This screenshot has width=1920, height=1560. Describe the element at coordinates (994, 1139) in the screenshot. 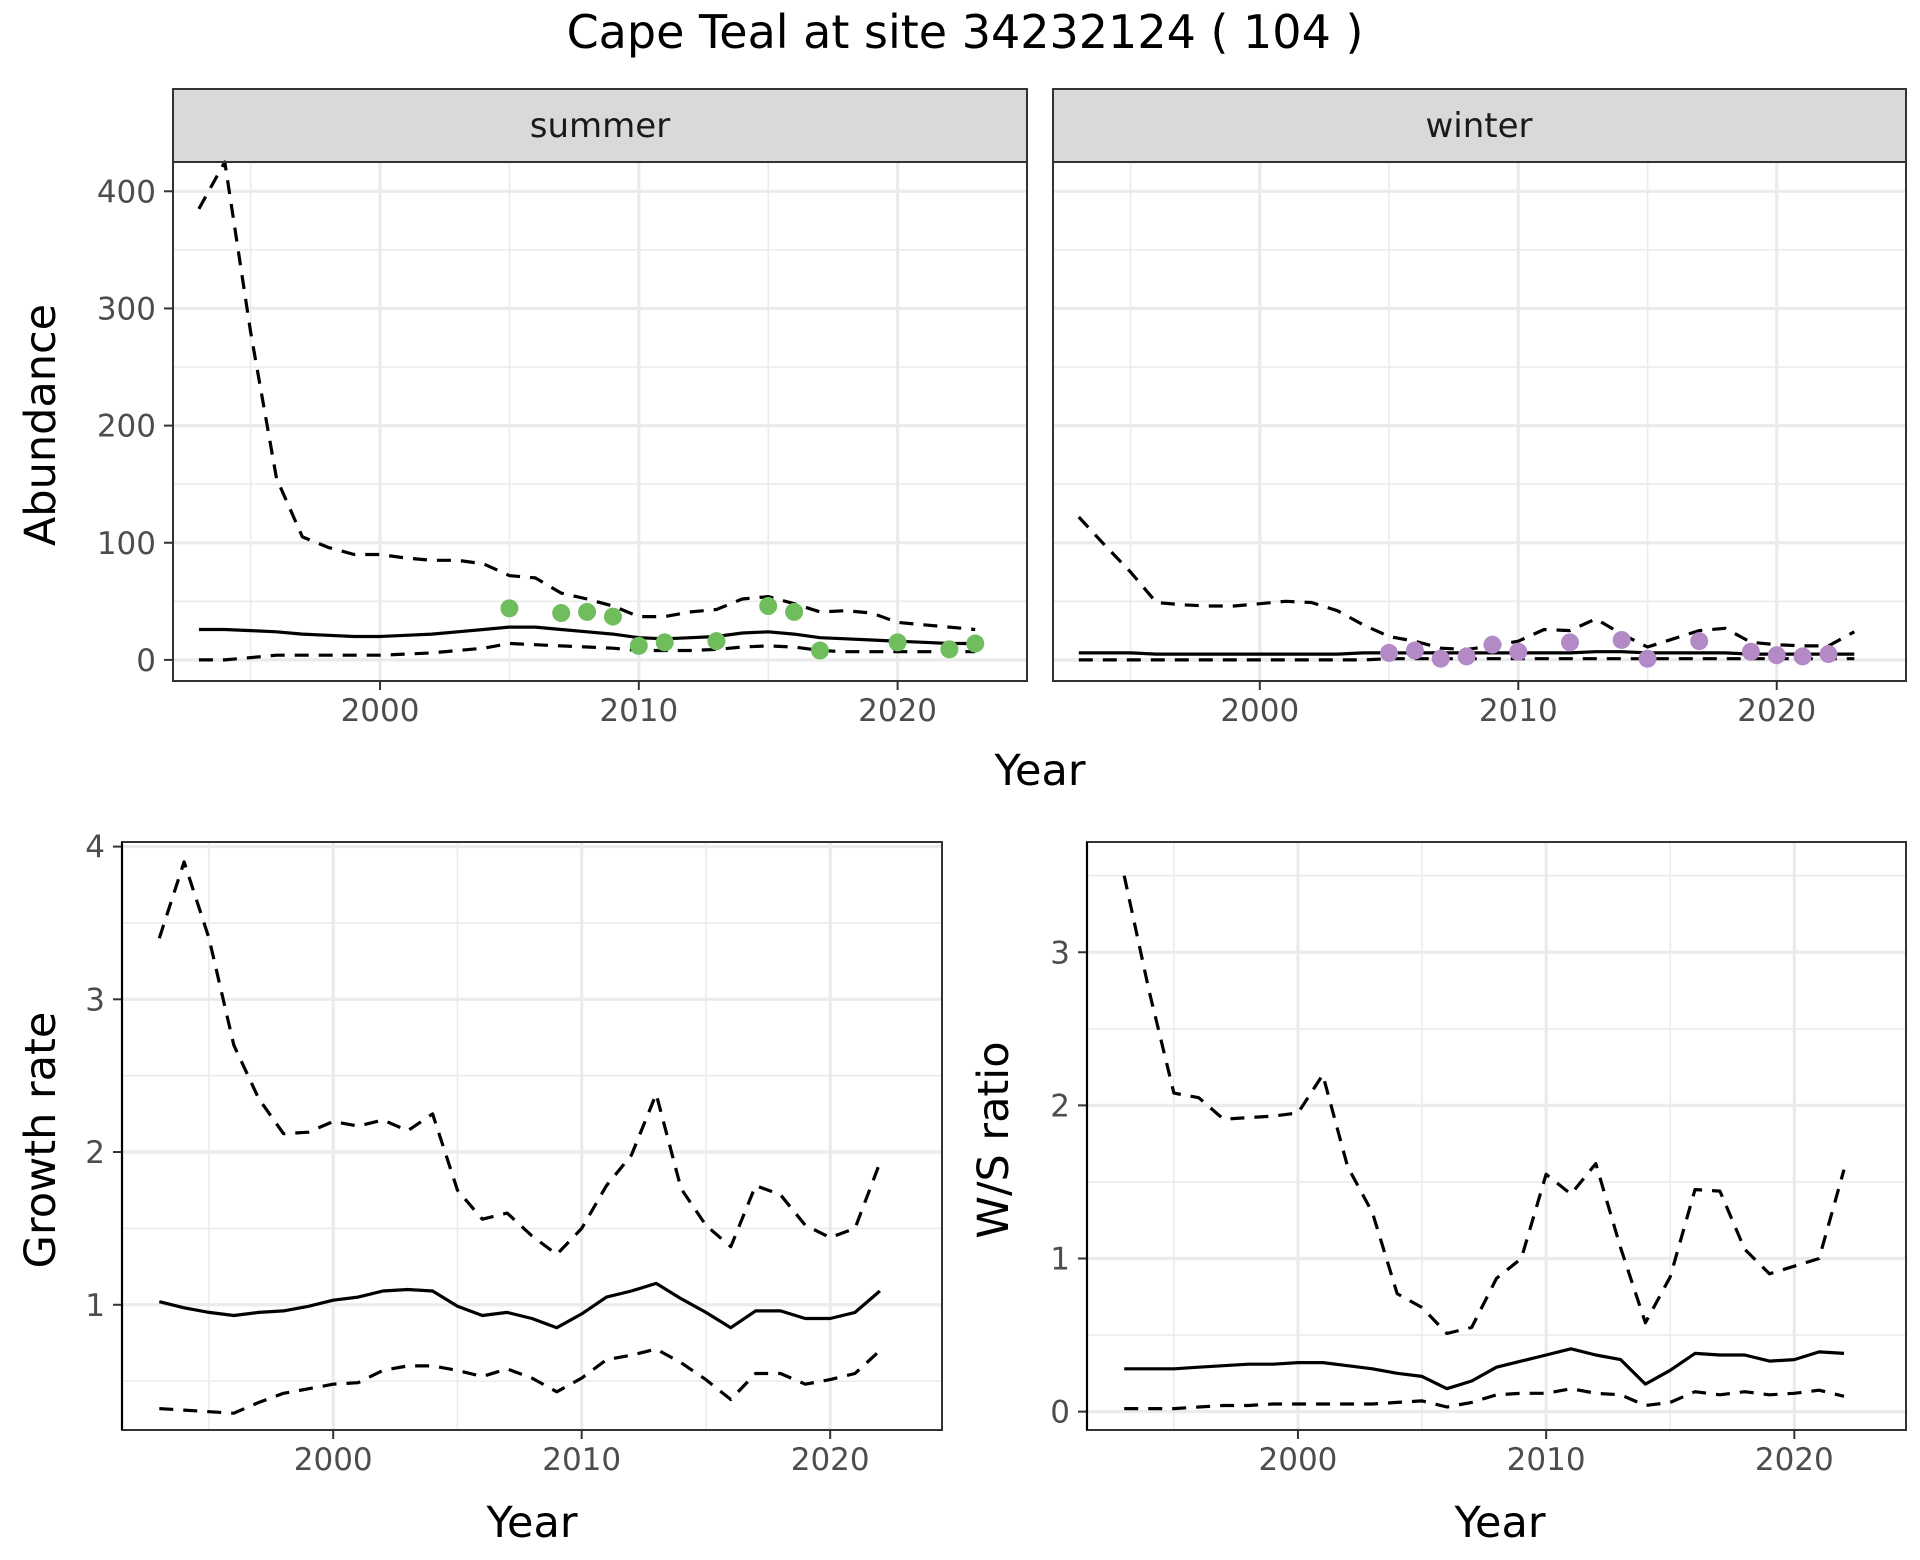

I see `ws-ratio-y-axis-title: W/S ratio` at that location.